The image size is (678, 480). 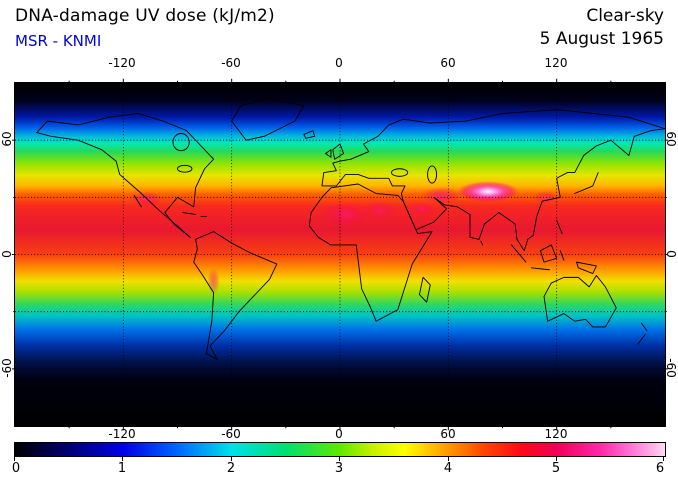 I want to click on colorbar, so click(x=340, y=449).